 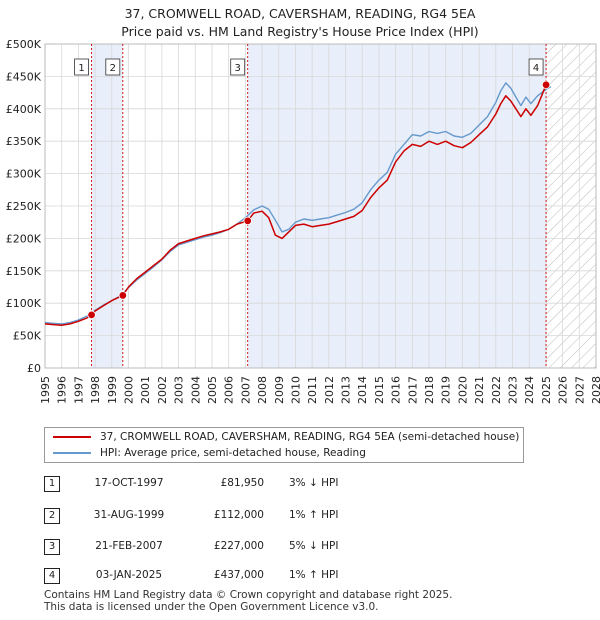 I want to click on y-tick-label: £0, so click(x=34, y=368).